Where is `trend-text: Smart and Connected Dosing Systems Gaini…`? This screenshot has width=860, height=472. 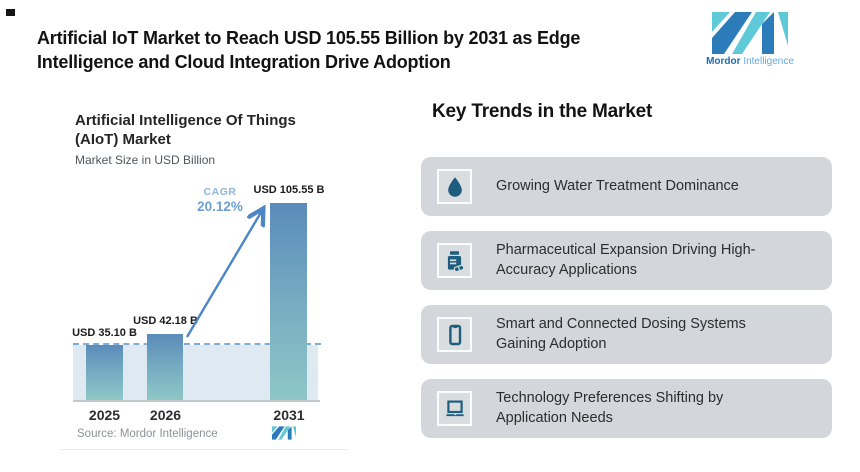 trend-text: Smart and Connected Dosing Systems Gaini… is located at coordinates (621, 334).